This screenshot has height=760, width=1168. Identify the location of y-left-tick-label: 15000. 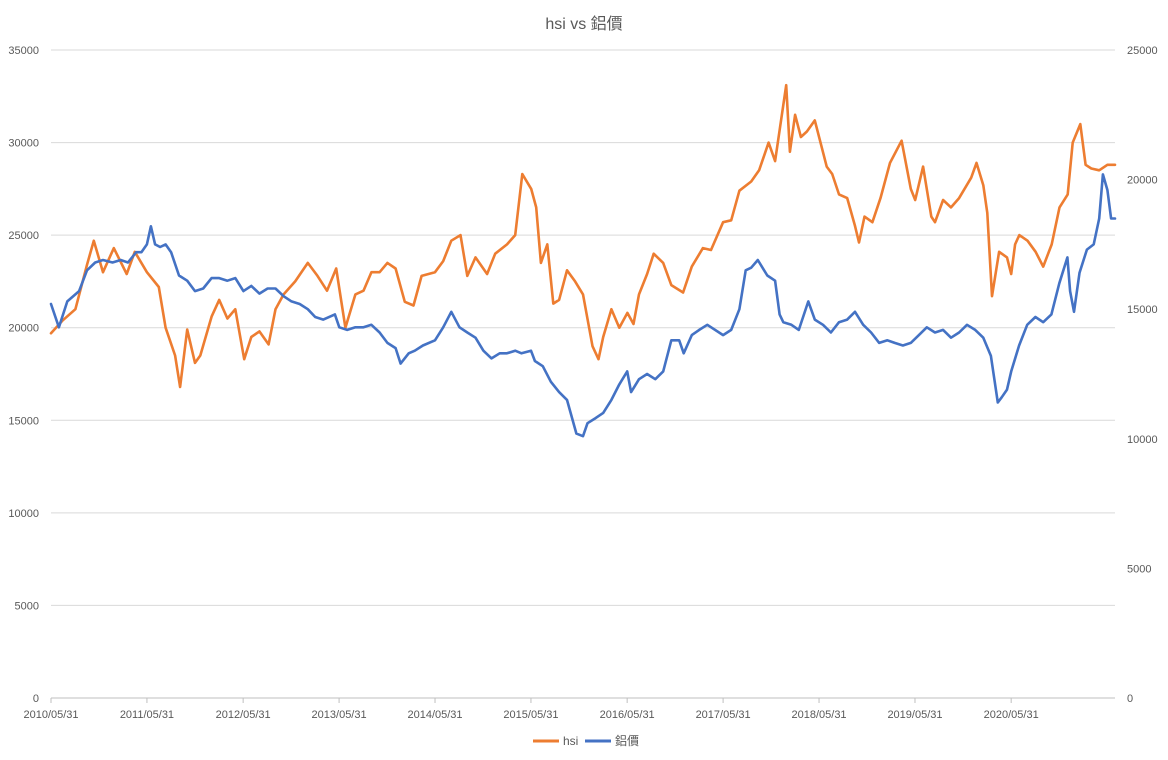
(23, 421).